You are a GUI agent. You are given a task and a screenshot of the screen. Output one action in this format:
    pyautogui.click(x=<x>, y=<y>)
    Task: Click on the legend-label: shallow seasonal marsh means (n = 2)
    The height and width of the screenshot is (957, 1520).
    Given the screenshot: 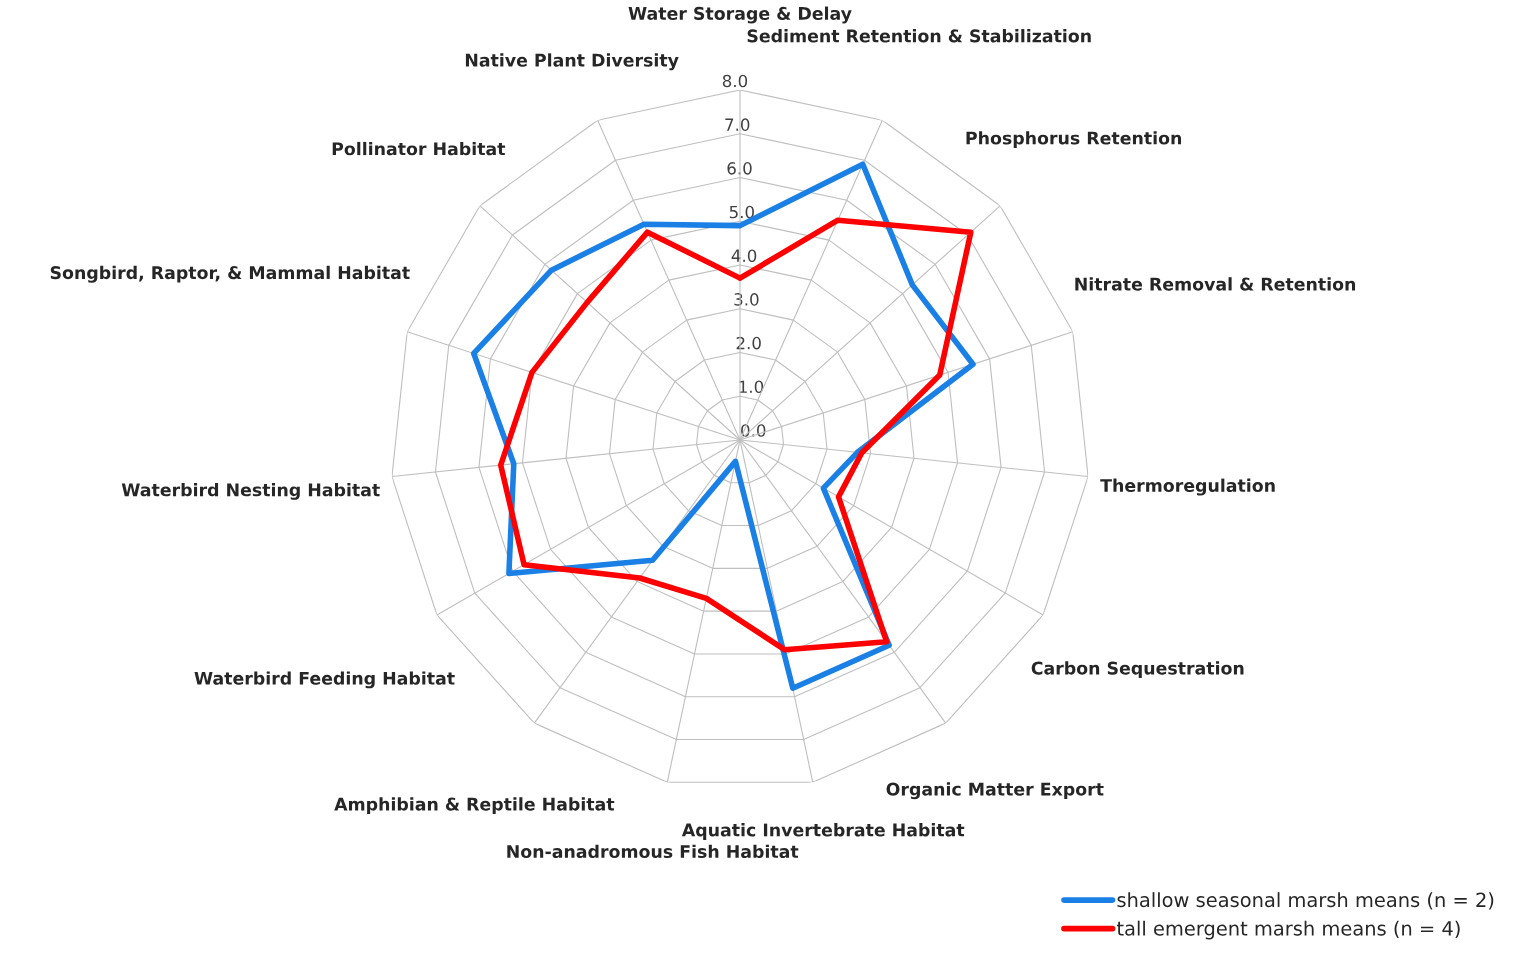 What is the action you would take?
    pyautogui.click(x=1305, y=901)
    